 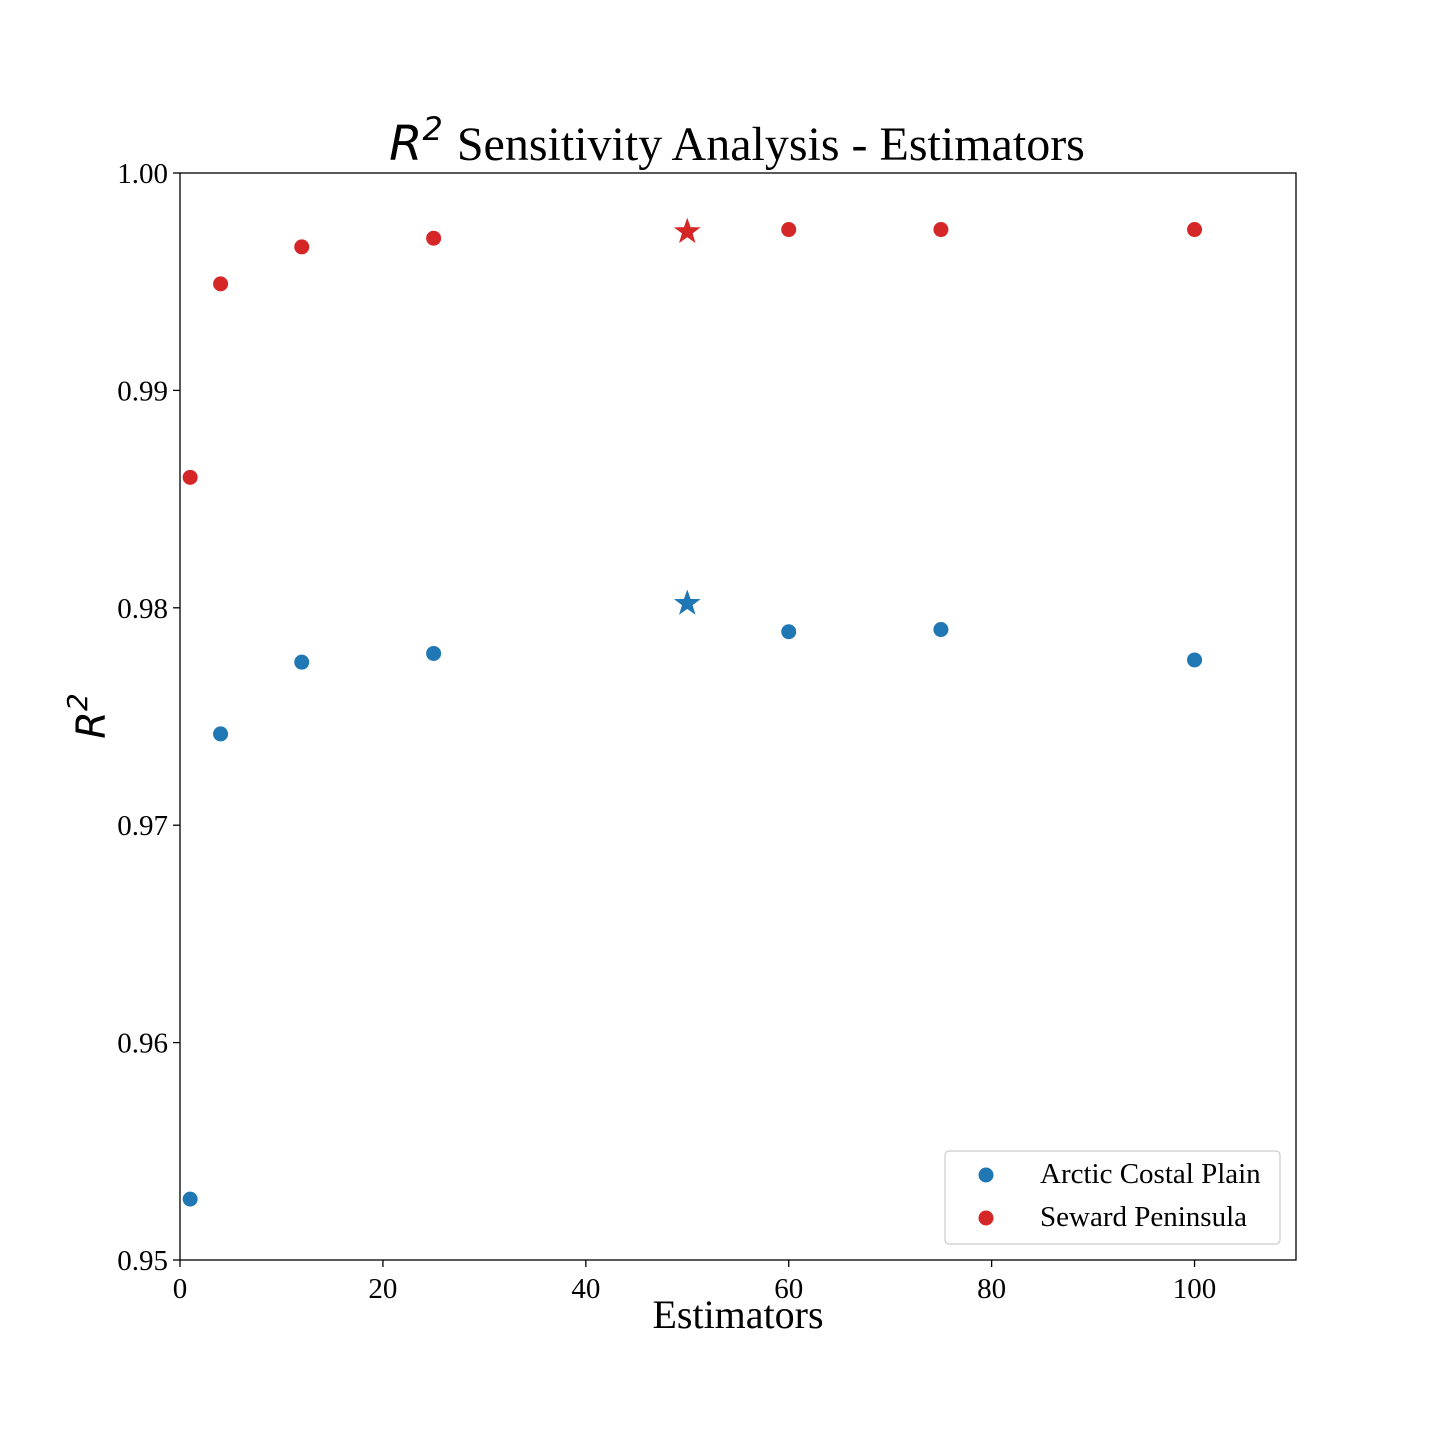 What do you see at coordinates (405, 144) in the screenshot?
I see `chart-title-math: R` at bounding box center [405, 144].